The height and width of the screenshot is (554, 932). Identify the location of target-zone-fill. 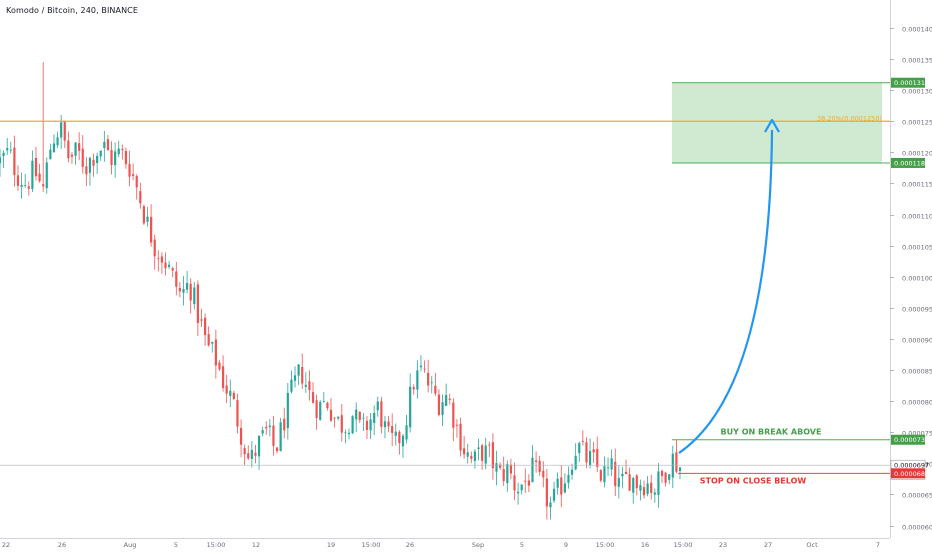
(777, 122).